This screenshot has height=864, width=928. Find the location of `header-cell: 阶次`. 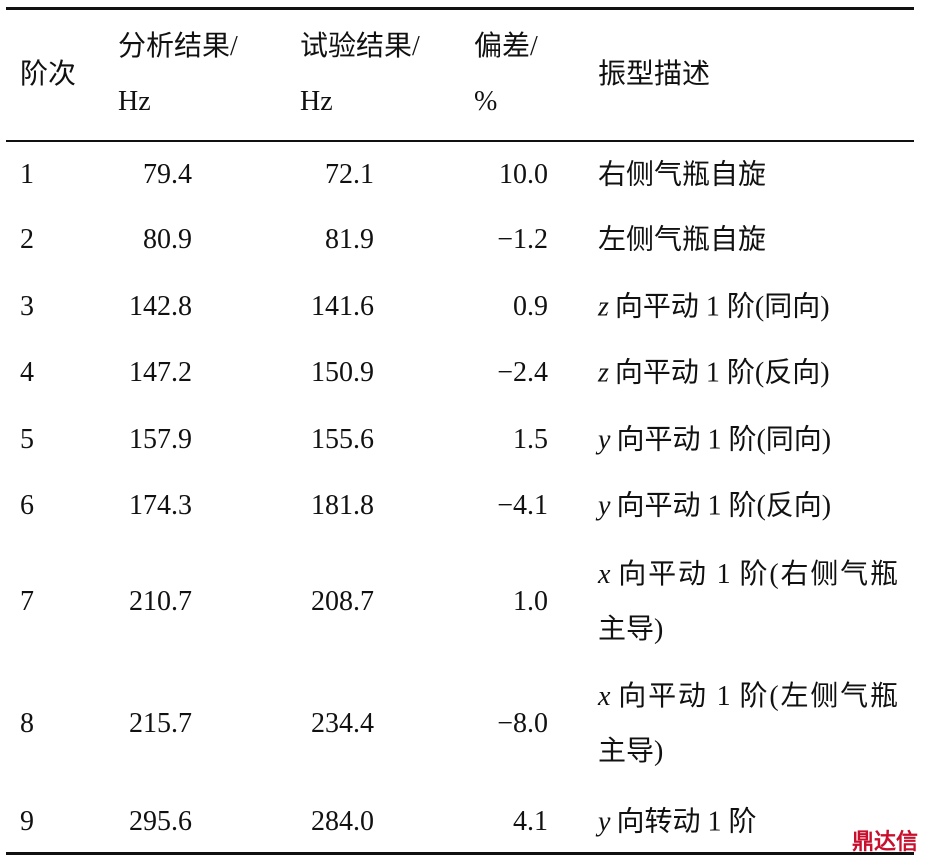

header-cell: 阶次 is located at coordinates (48, 74).